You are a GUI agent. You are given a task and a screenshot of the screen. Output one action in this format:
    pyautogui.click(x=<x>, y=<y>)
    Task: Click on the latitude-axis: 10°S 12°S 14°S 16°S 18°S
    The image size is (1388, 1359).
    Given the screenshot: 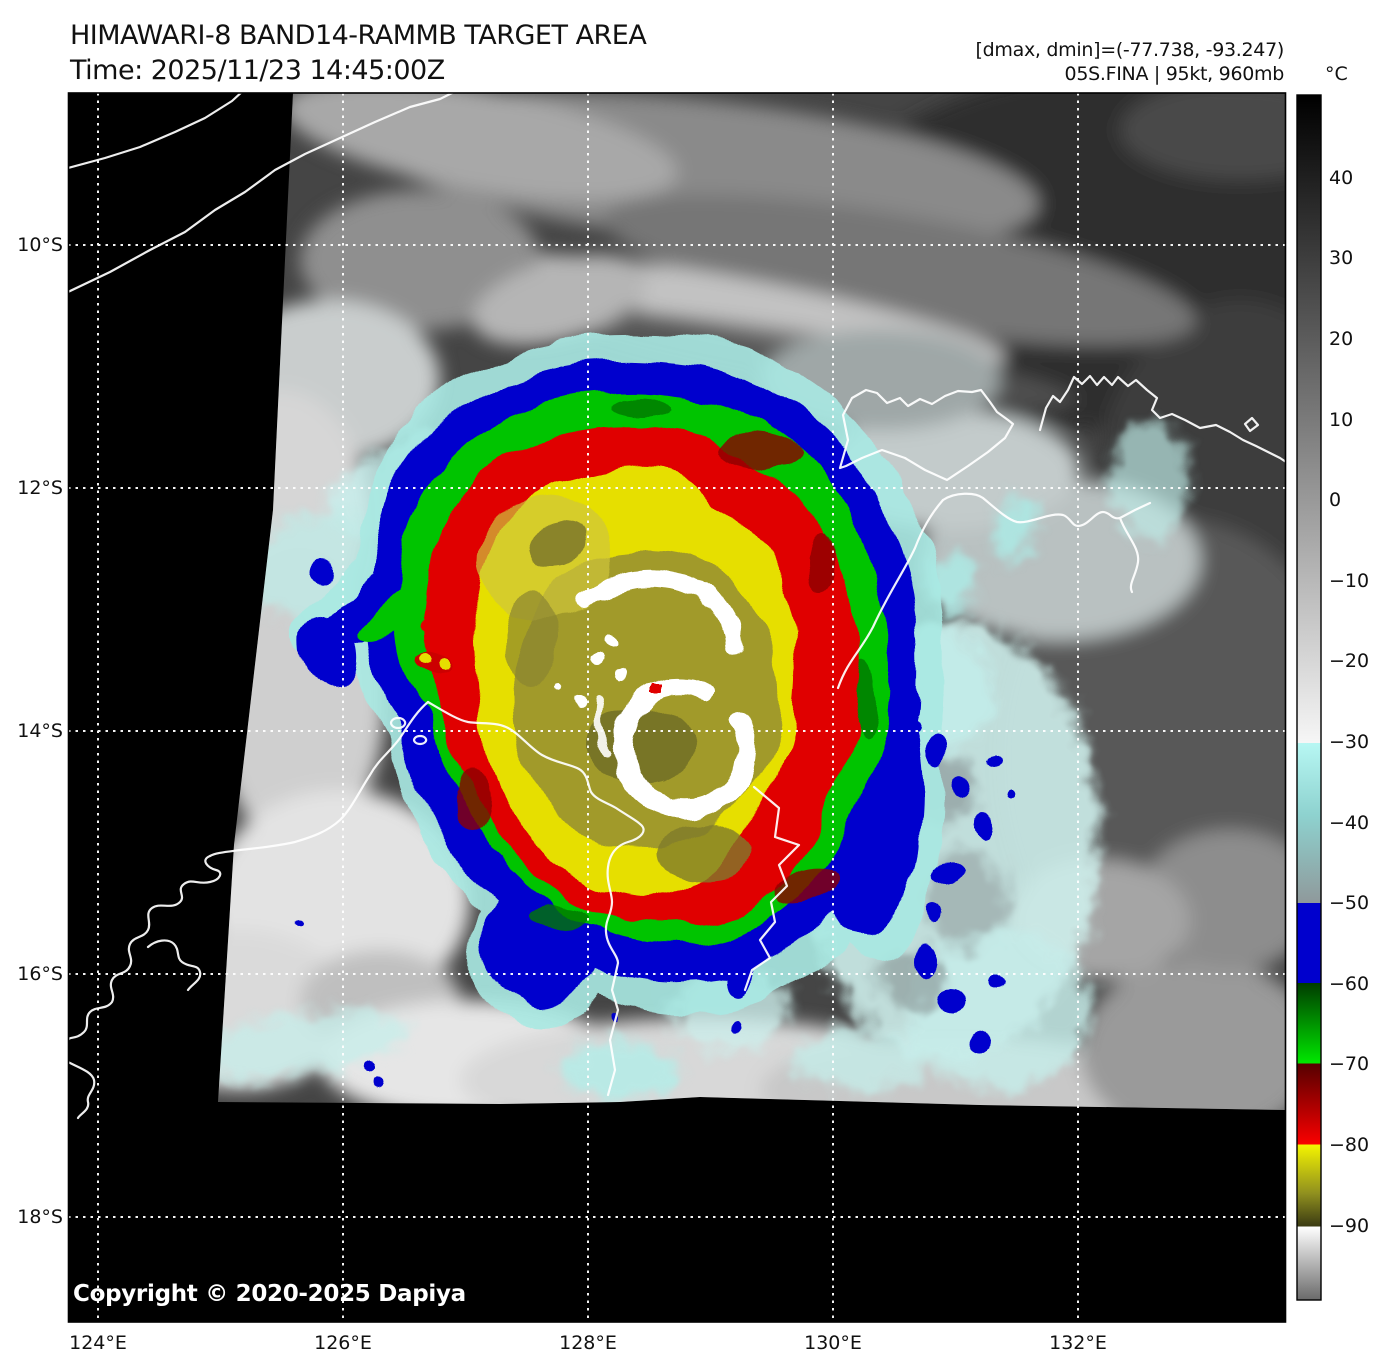 What is the action you would take?
    pyautogui.click(x=40, y=731)
    